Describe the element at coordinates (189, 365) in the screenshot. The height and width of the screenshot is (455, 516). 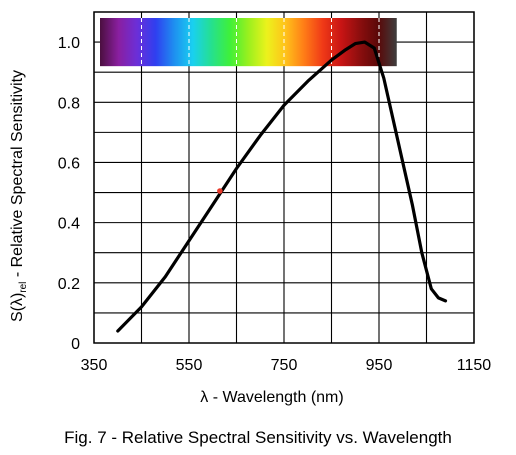
I see `x-tick-label: 550` at that location.